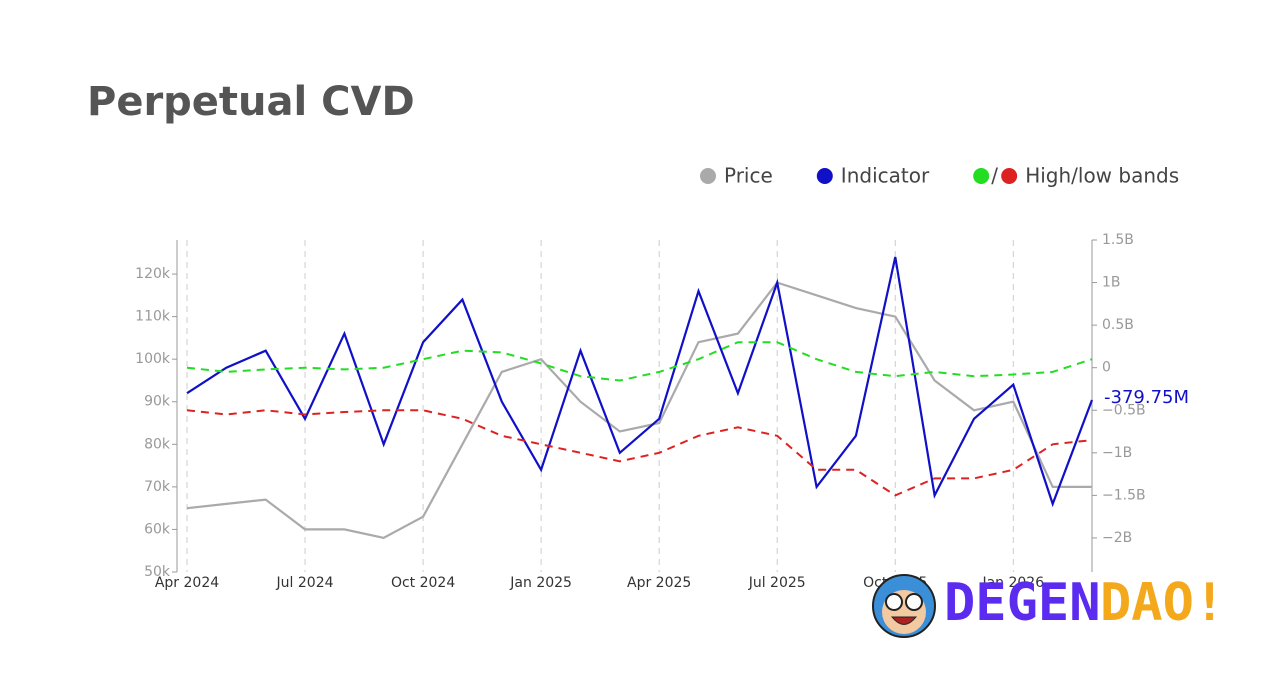 This screenshot has height=693, width=1280. Describe the element at coordinates (904, 620) in the screenshot. I see `logo-mouth` at that location.